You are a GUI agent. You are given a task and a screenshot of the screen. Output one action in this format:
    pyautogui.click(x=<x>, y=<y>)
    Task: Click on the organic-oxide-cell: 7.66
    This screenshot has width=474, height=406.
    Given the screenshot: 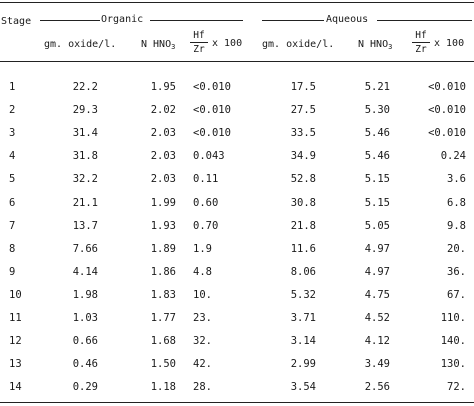 What is the action you would take?
    pyautogui.click(x=85, y=249)
    